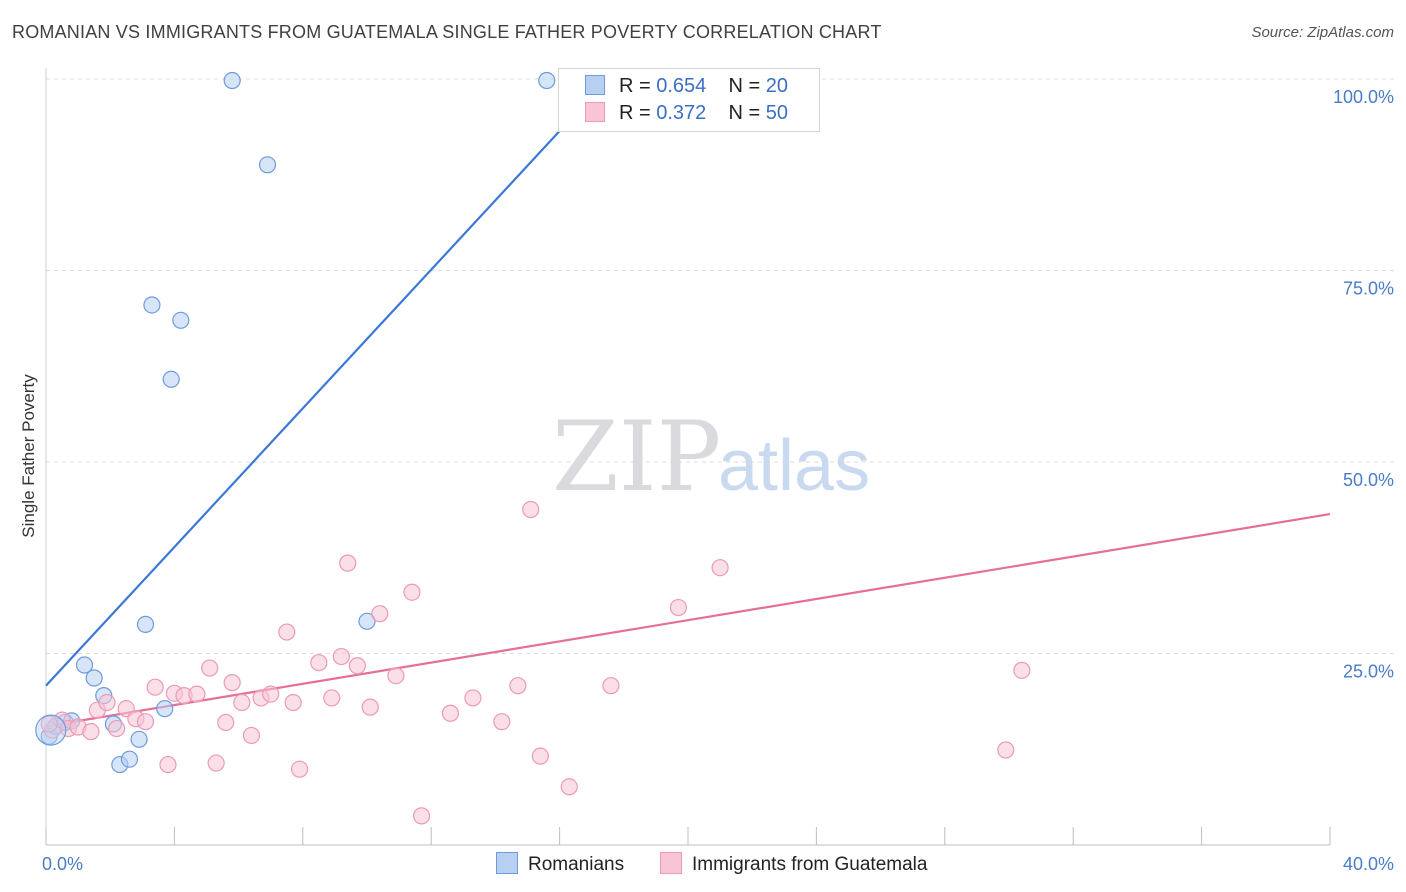 This screenshot has height=892, width=1406. I want to click on legend-row-romanians: R = 0.654 N = 20, so click(686, 87).